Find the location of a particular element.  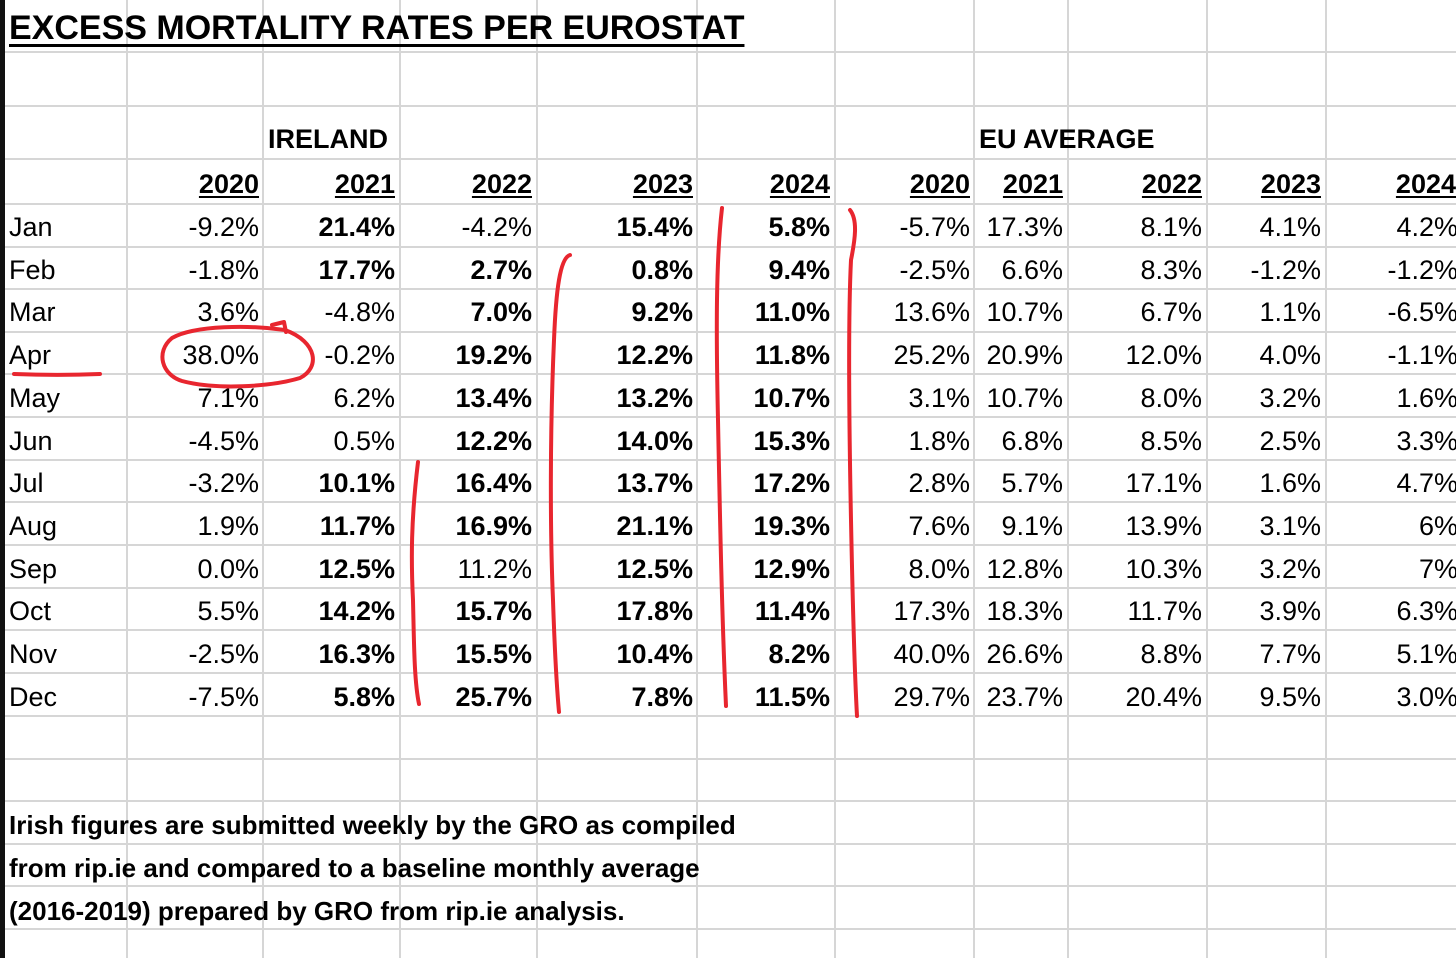

value-cell: 19.2% is located at coordinates (493, 355).